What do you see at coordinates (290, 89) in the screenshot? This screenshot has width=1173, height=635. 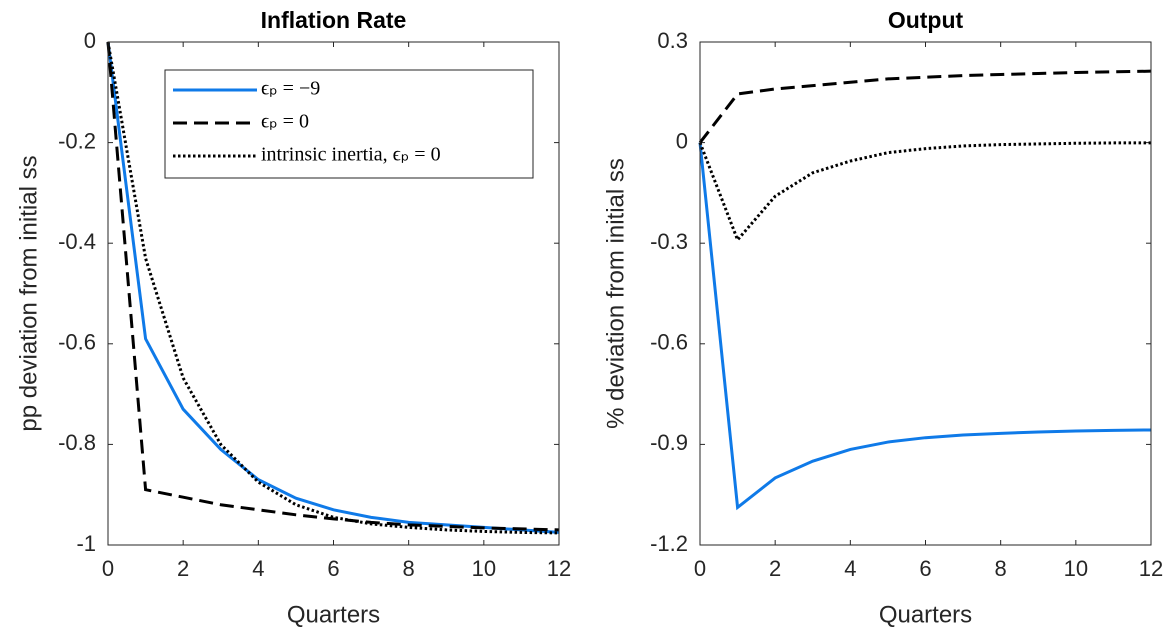 I see `legend-label: ϵₚ = −9` at bounding box center [290, 89].